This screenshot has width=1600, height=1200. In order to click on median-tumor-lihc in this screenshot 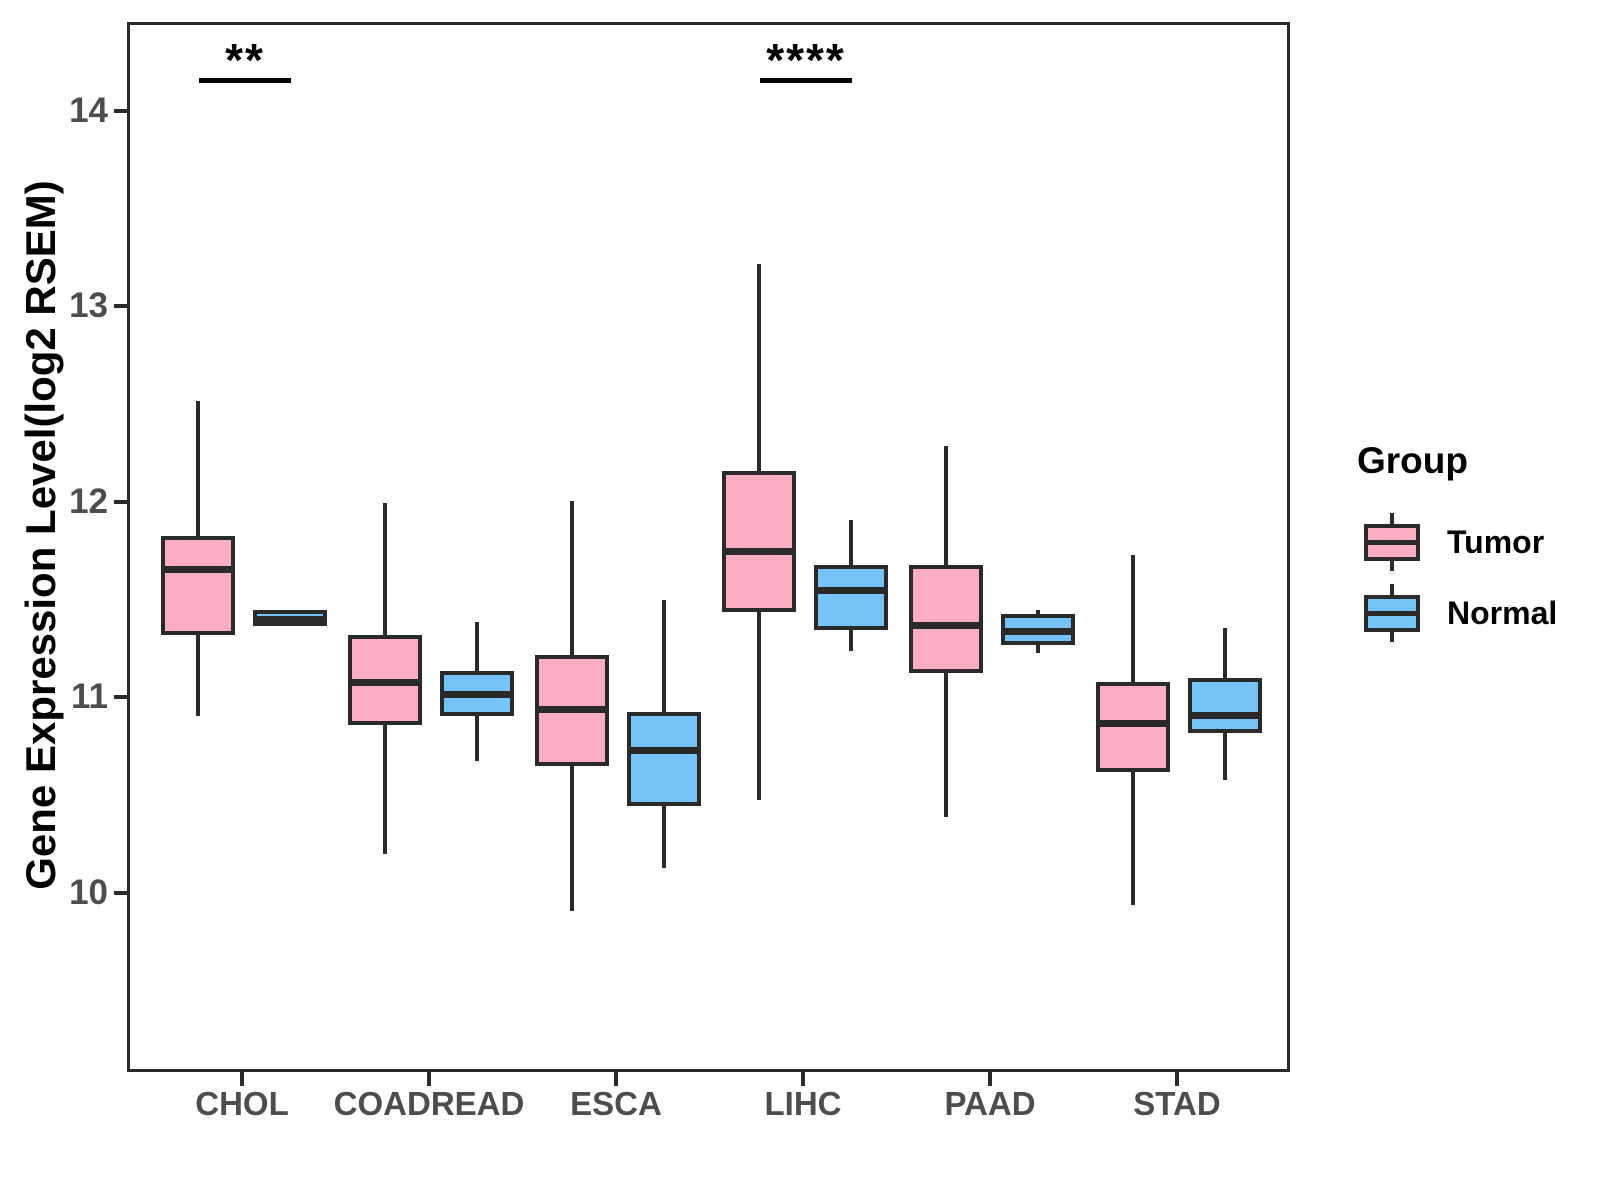, I will do `click(758, 551)`.